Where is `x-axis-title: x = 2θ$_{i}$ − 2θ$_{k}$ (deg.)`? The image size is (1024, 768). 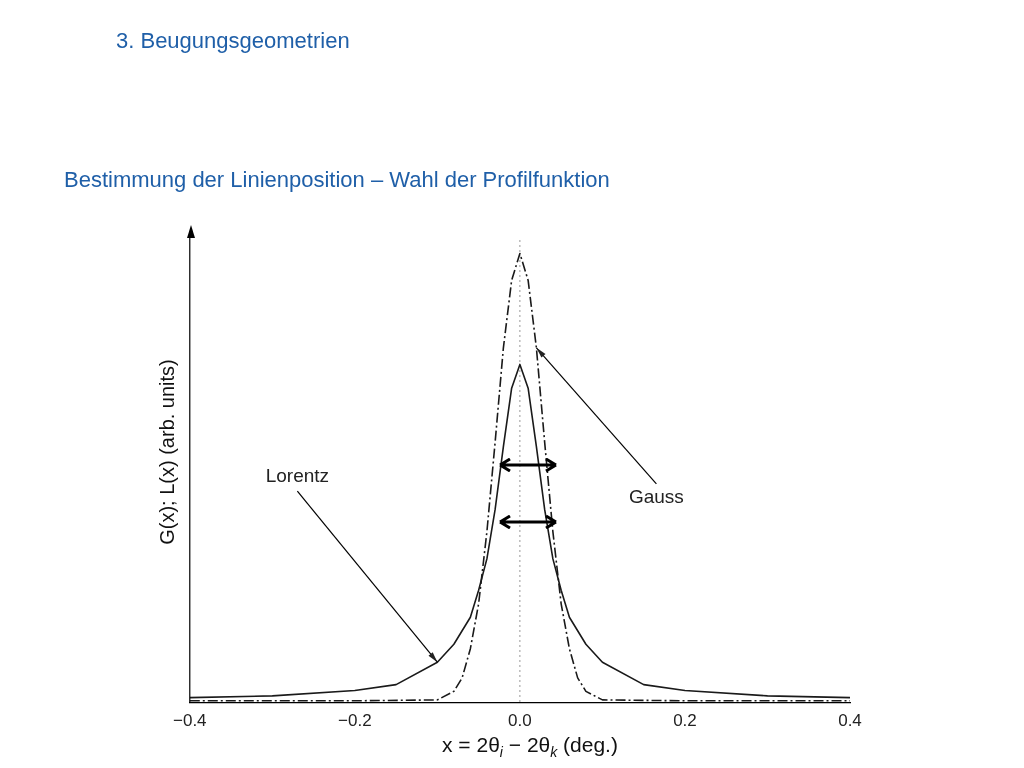
x-axis-title: x = 2θ$_{i}$ − 2θ$_{k}$ (deg.) is located at coordinates (530, 747).